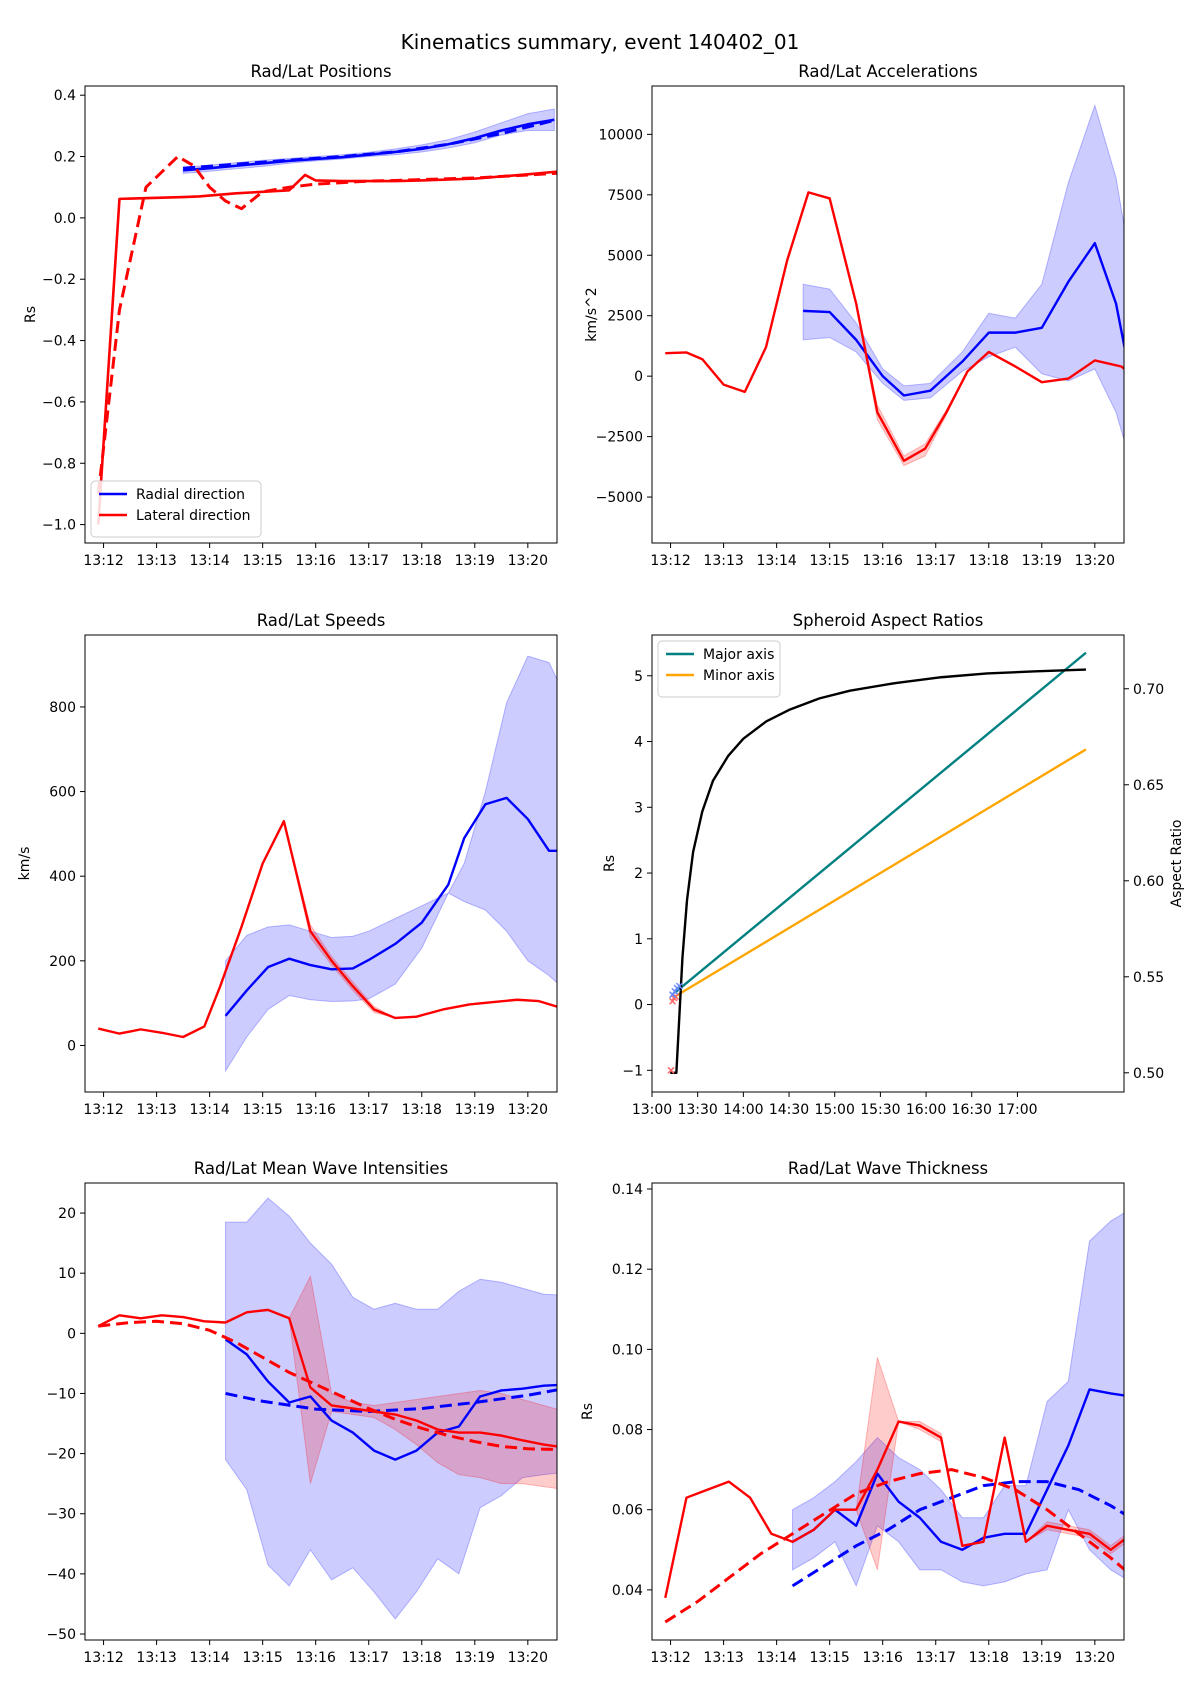 Image resolution: width=1200 pixels, height=1700 pixels. Describe the element at coordinates (320, 71) in the screenshot. I see `chart-title: Rad/Lat Positions` at that location.